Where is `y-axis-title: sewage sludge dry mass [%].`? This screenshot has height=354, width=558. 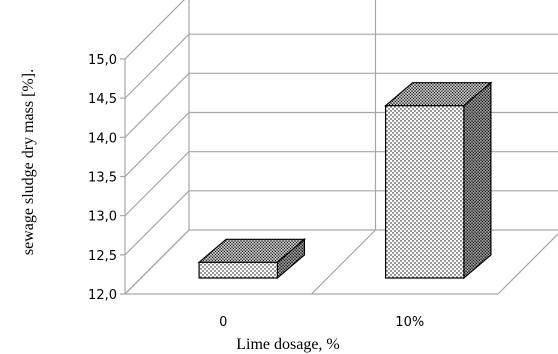 y-axis-title: sewage sludge dry mass [%]. is located at coordinates (28, 162).